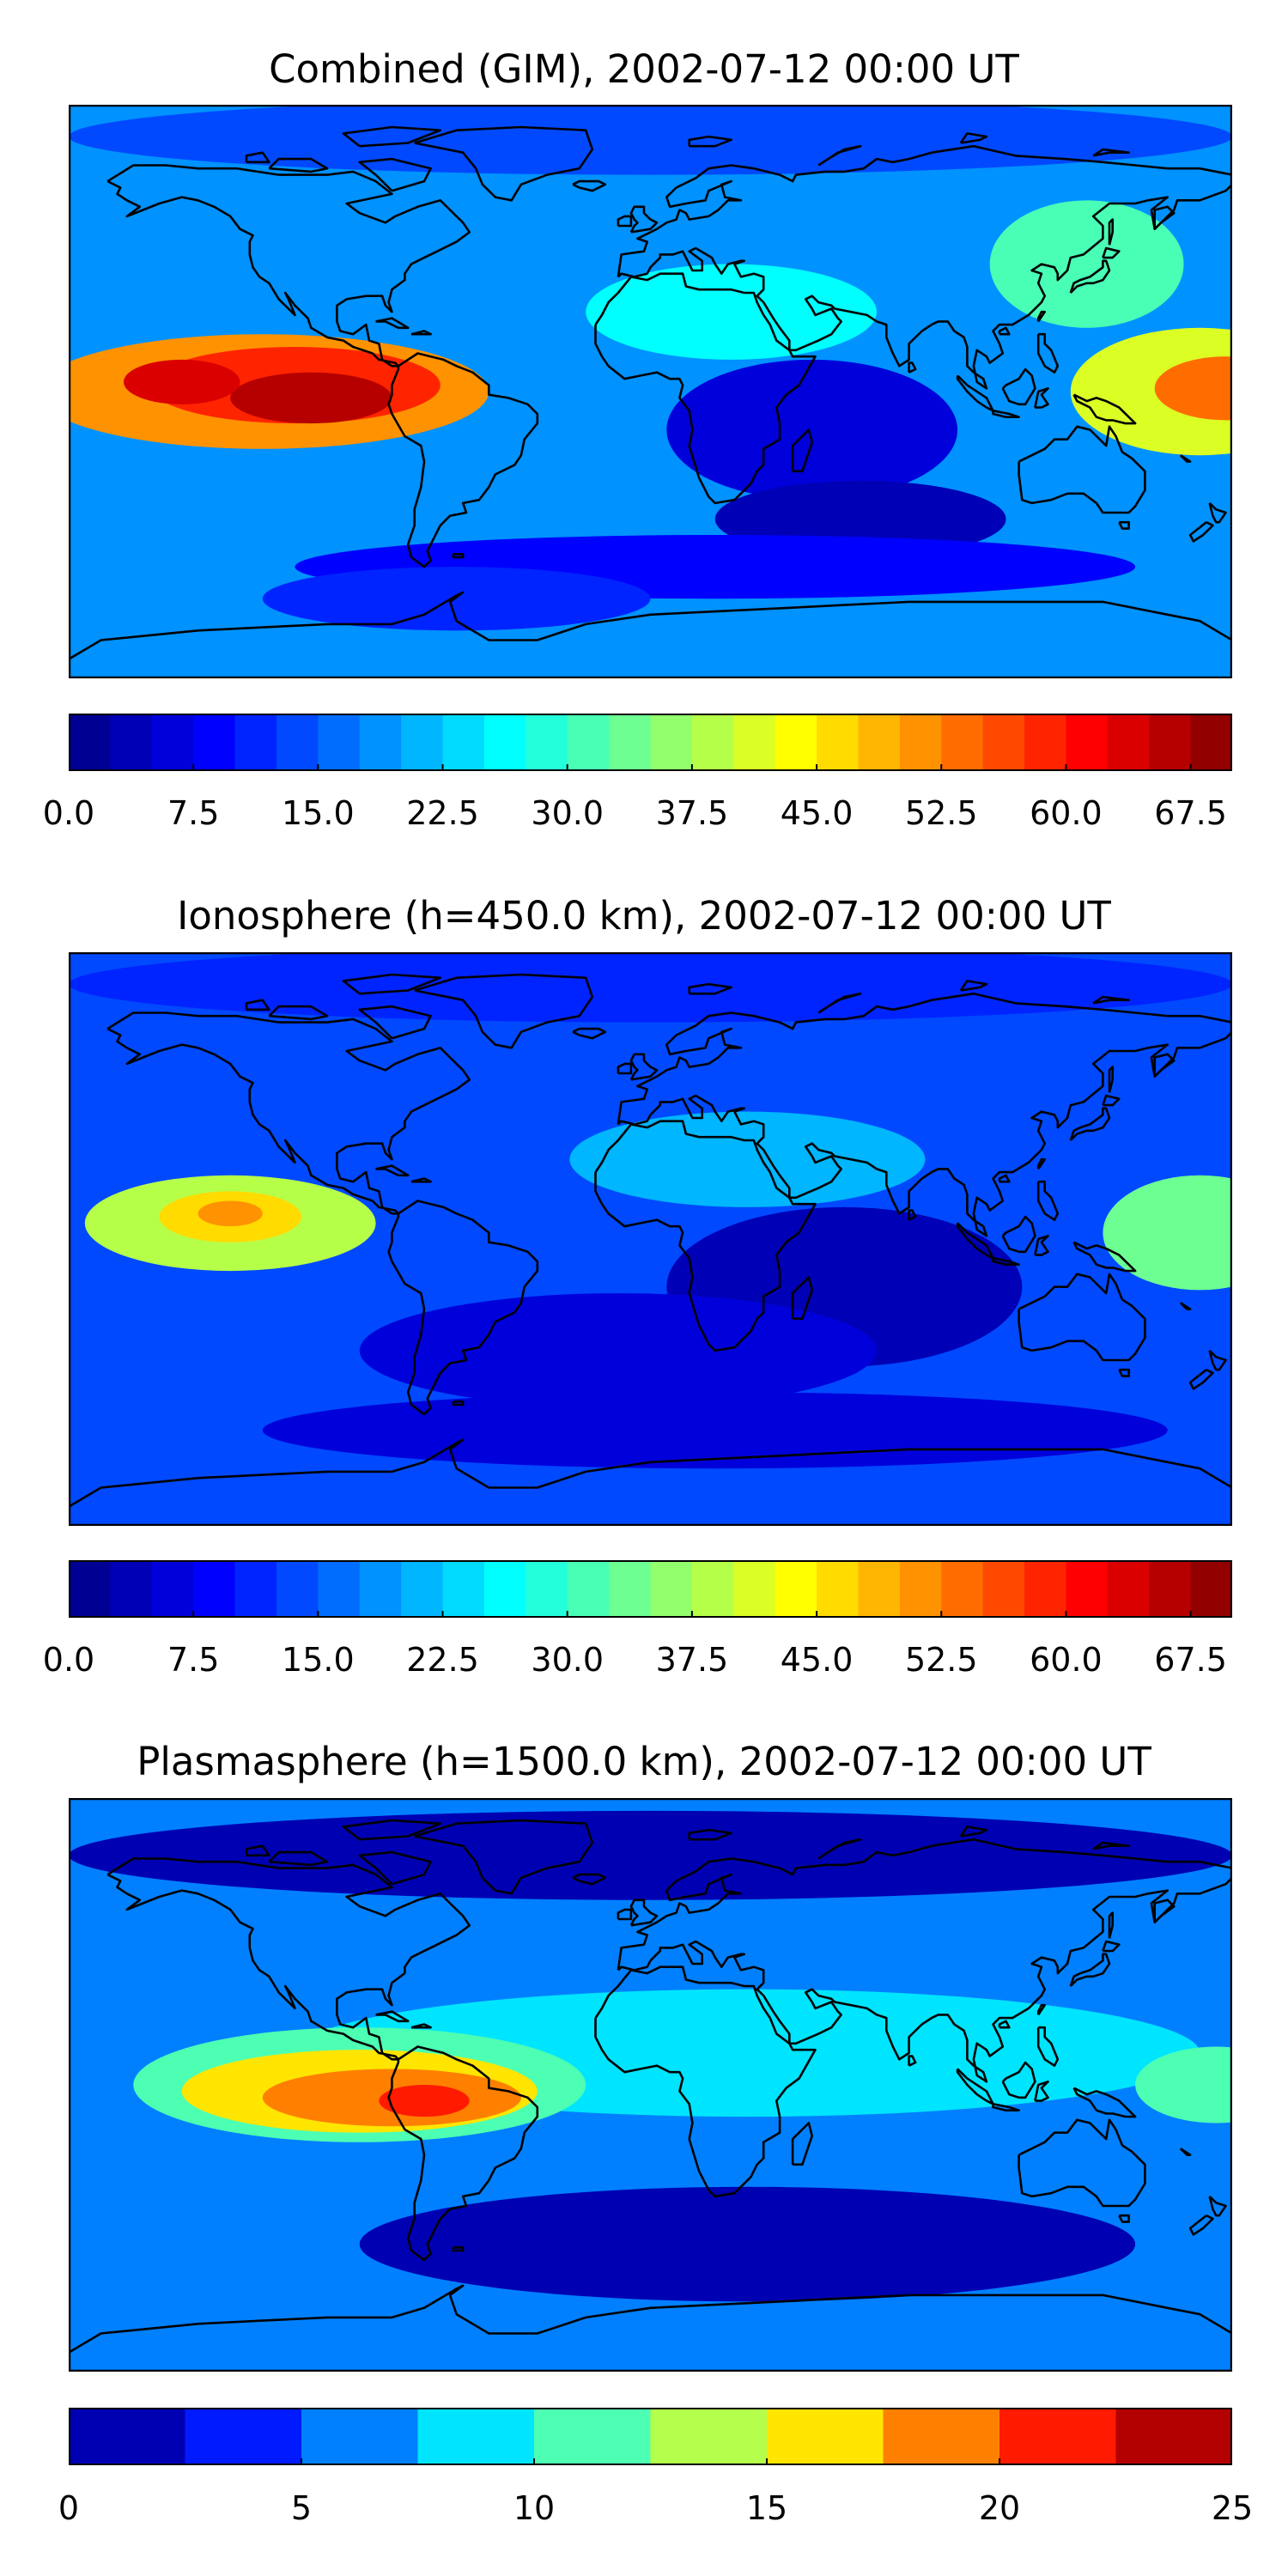 The image size is (1288, 2576). I want to click on colorbar-tick-label: 15, so click(766, 2508).